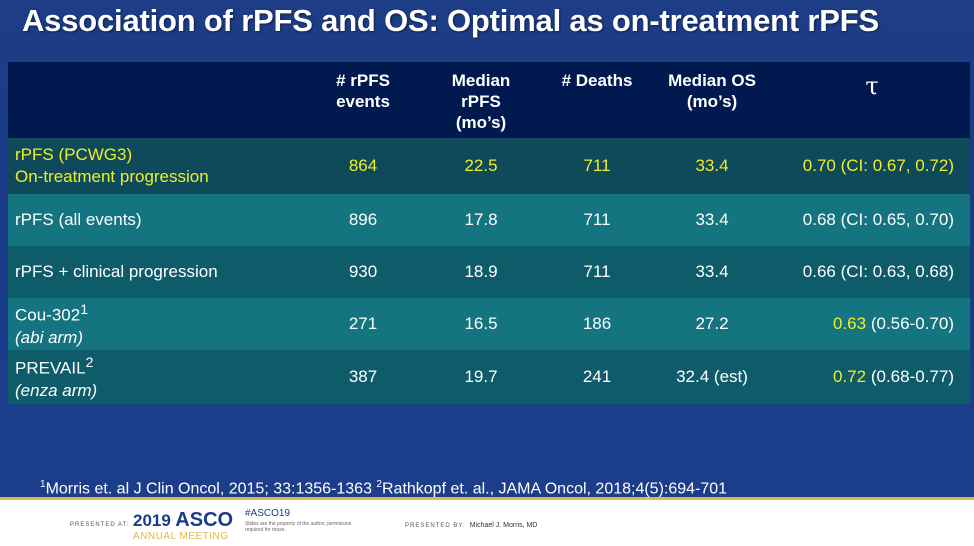 This screenshot has width=974, height=546. Describe the element at coordinates (850, 323) in the screenshot. I see `tau-value: 0.63` at that location.